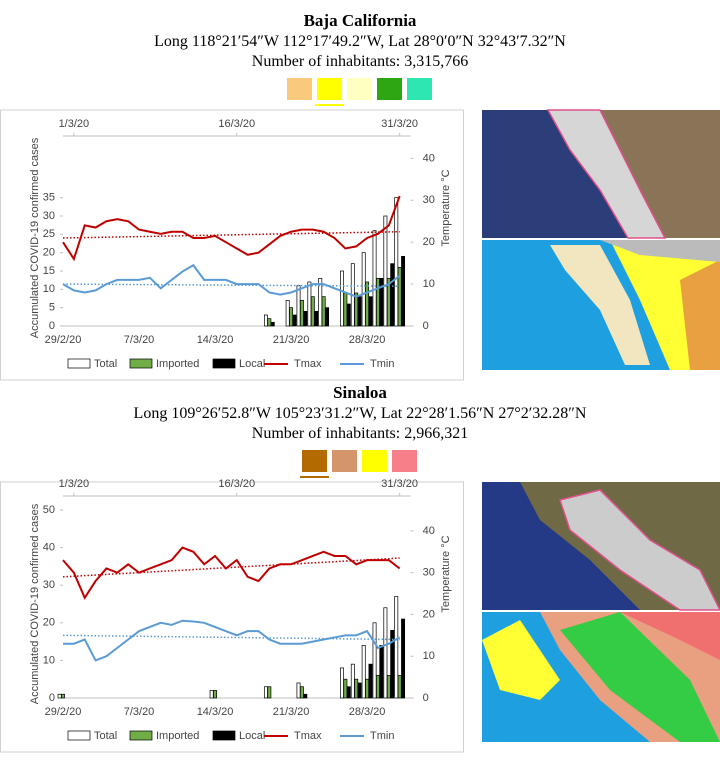  Describe the element at coordinates (63, 712) in the screenshot. I see `x-tick-label: 29/2/20` at that location.